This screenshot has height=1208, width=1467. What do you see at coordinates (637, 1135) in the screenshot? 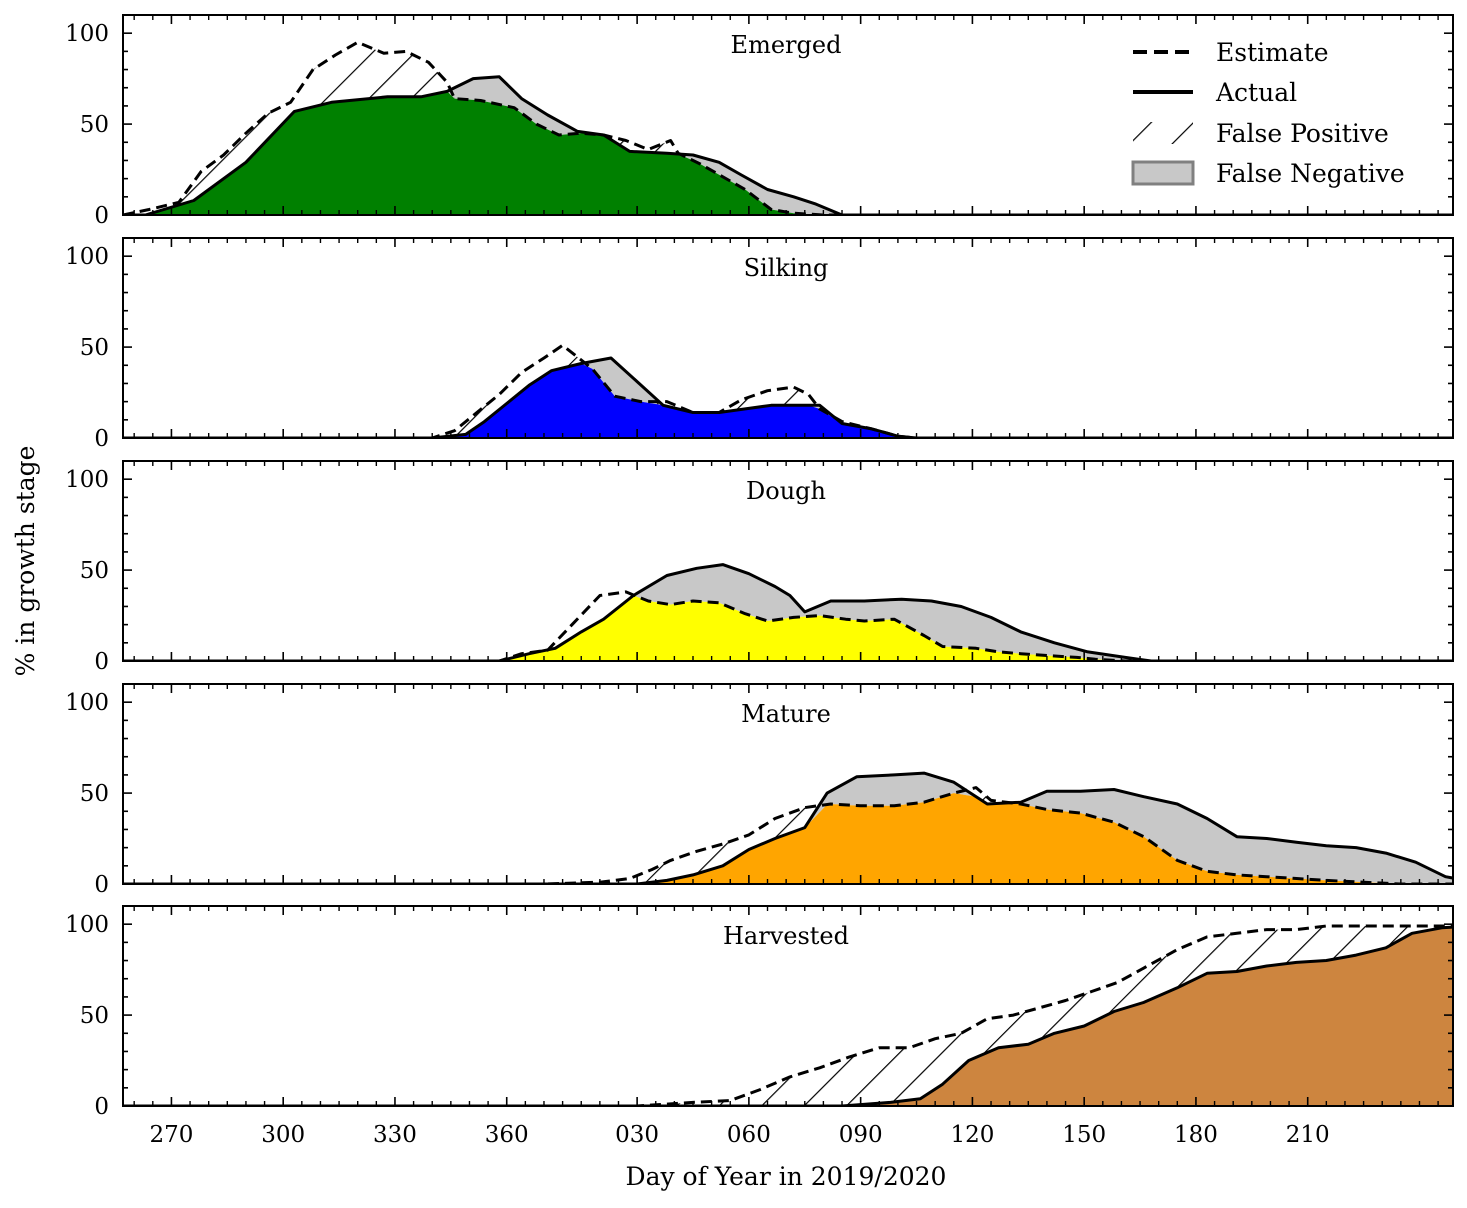
I see `xtick-label: 030` at bounding box center [637, 1135].